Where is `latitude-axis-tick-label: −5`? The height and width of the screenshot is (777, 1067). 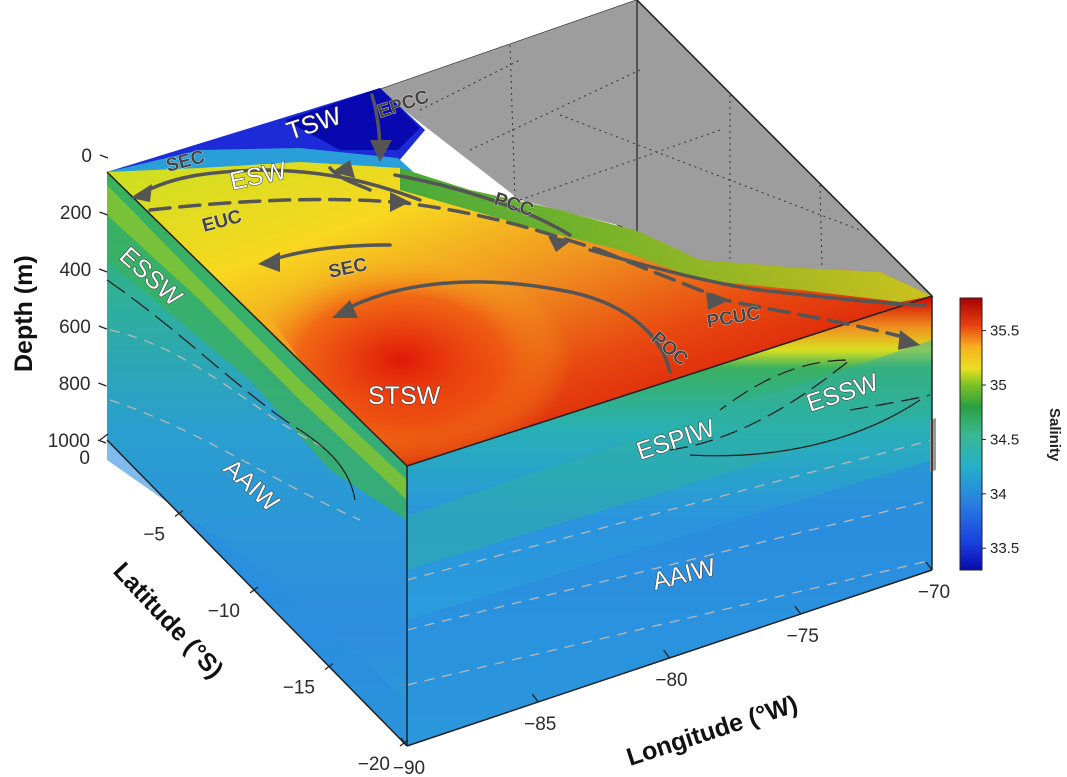 latitude-axis-tick-label: −5 is located at coordinates (154, 535).